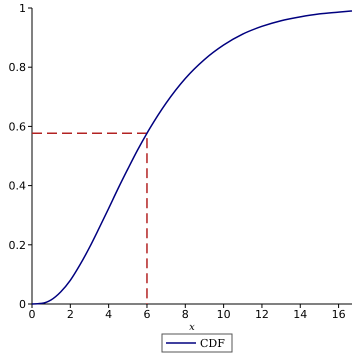 The height and width of the screenshot is (355, 355). What do you see at coordinates (22, 304) in the screenshot?
I see `y-tick-label: 0` at bounding box center [22, 304].